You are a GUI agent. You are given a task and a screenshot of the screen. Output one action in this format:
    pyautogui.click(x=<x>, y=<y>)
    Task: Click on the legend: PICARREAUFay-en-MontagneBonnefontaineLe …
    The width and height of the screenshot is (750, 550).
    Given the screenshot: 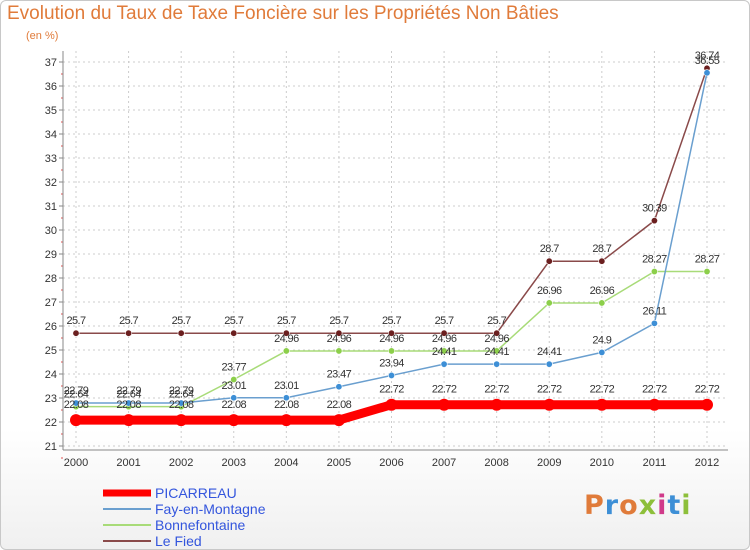 What is the action you would take?
    pyautogui.click(x=184, y=517)
    